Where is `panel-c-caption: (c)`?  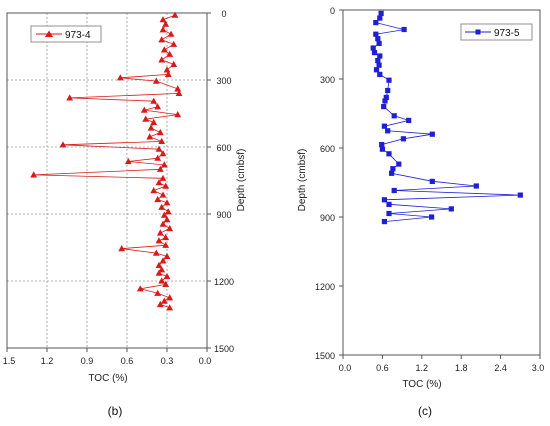
panel-c-caption: (c) is located at coordinates (425, 411).